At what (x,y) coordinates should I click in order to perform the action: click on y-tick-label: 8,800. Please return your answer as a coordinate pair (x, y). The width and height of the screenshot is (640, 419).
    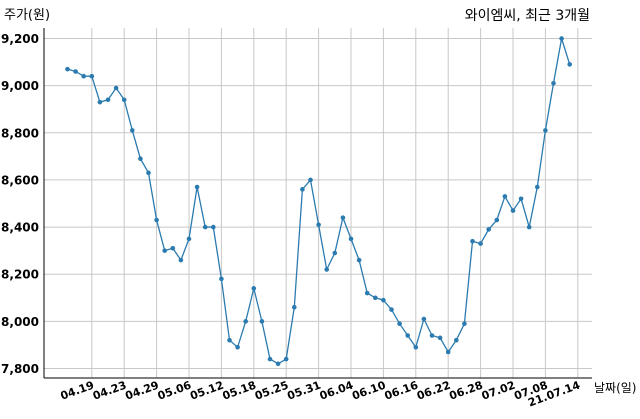
    Looking at the image, I should click on (20, 133).